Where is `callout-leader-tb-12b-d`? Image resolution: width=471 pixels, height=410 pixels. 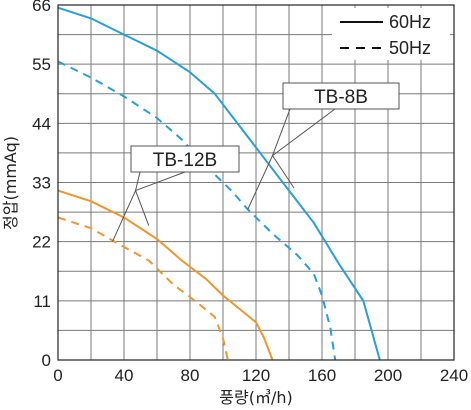 callout-leader-tb-12b-d is located at coordinates (124, 216).